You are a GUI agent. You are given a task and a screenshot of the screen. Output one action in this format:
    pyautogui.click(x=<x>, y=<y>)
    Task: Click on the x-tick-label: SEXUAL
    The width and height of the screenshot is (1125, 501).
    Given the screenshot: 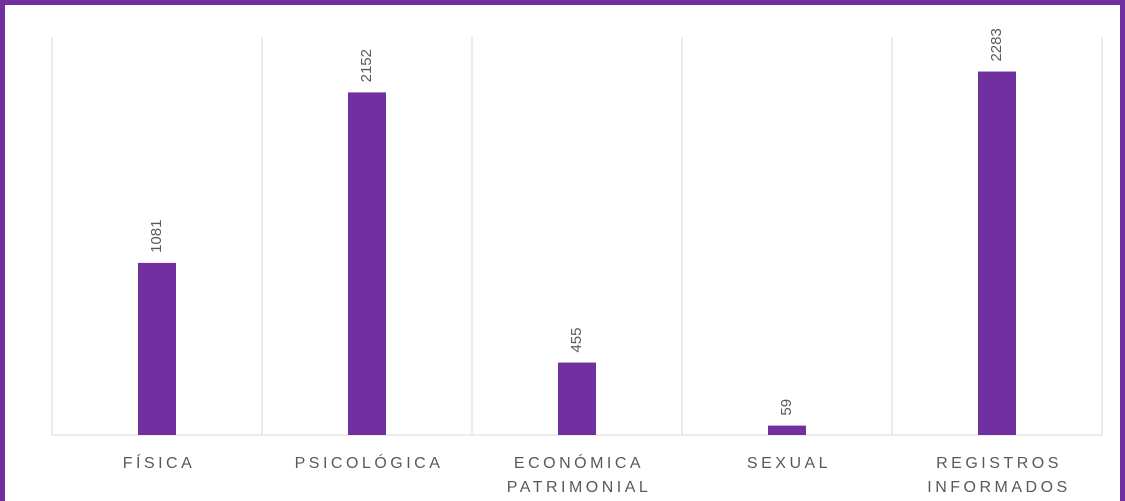 What is the action you would take?
    pyautogui.click(x=789, y=463)
    